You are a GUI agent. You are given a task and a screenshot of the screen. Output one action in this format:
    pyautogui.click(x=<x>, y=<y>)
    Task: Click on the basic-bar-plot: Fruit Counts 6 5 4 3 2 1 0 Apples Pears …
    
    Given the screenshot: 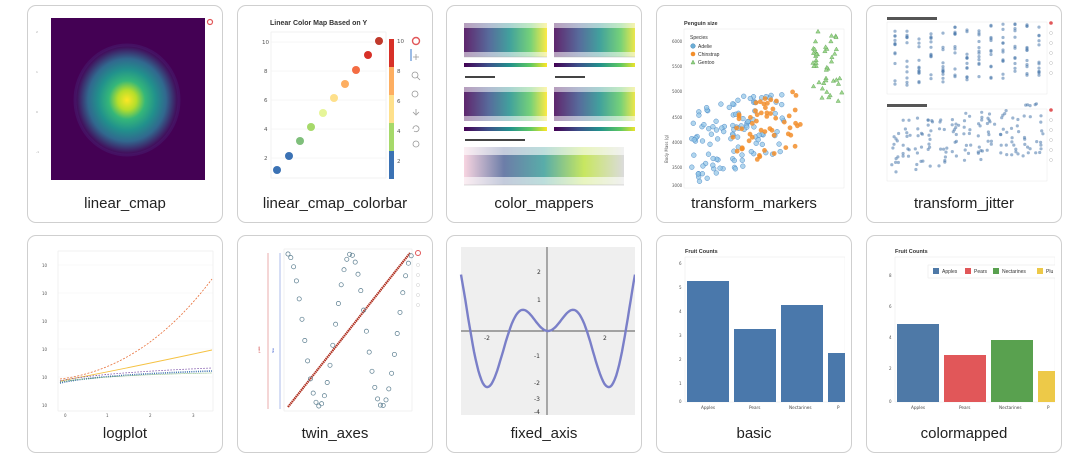 What is the action you would take?
    pyautogui.click(x=762, y=329)
    